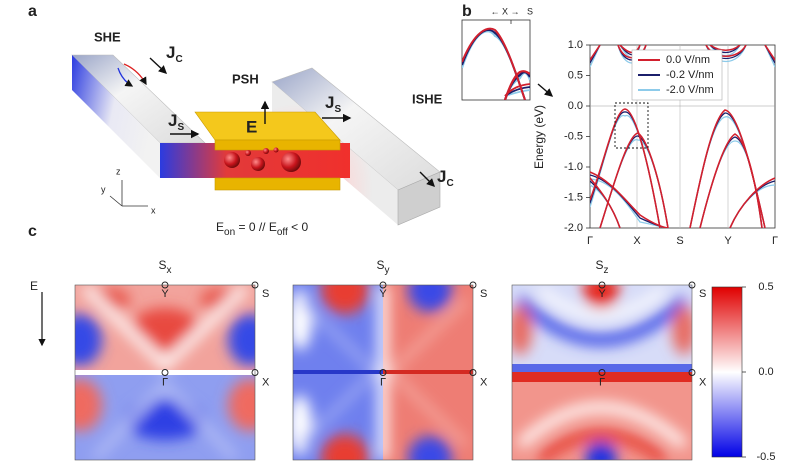 The width and height of the screenshot is (806, 475). I want to click on y-tick-label: 0.0, so click(575, 106).